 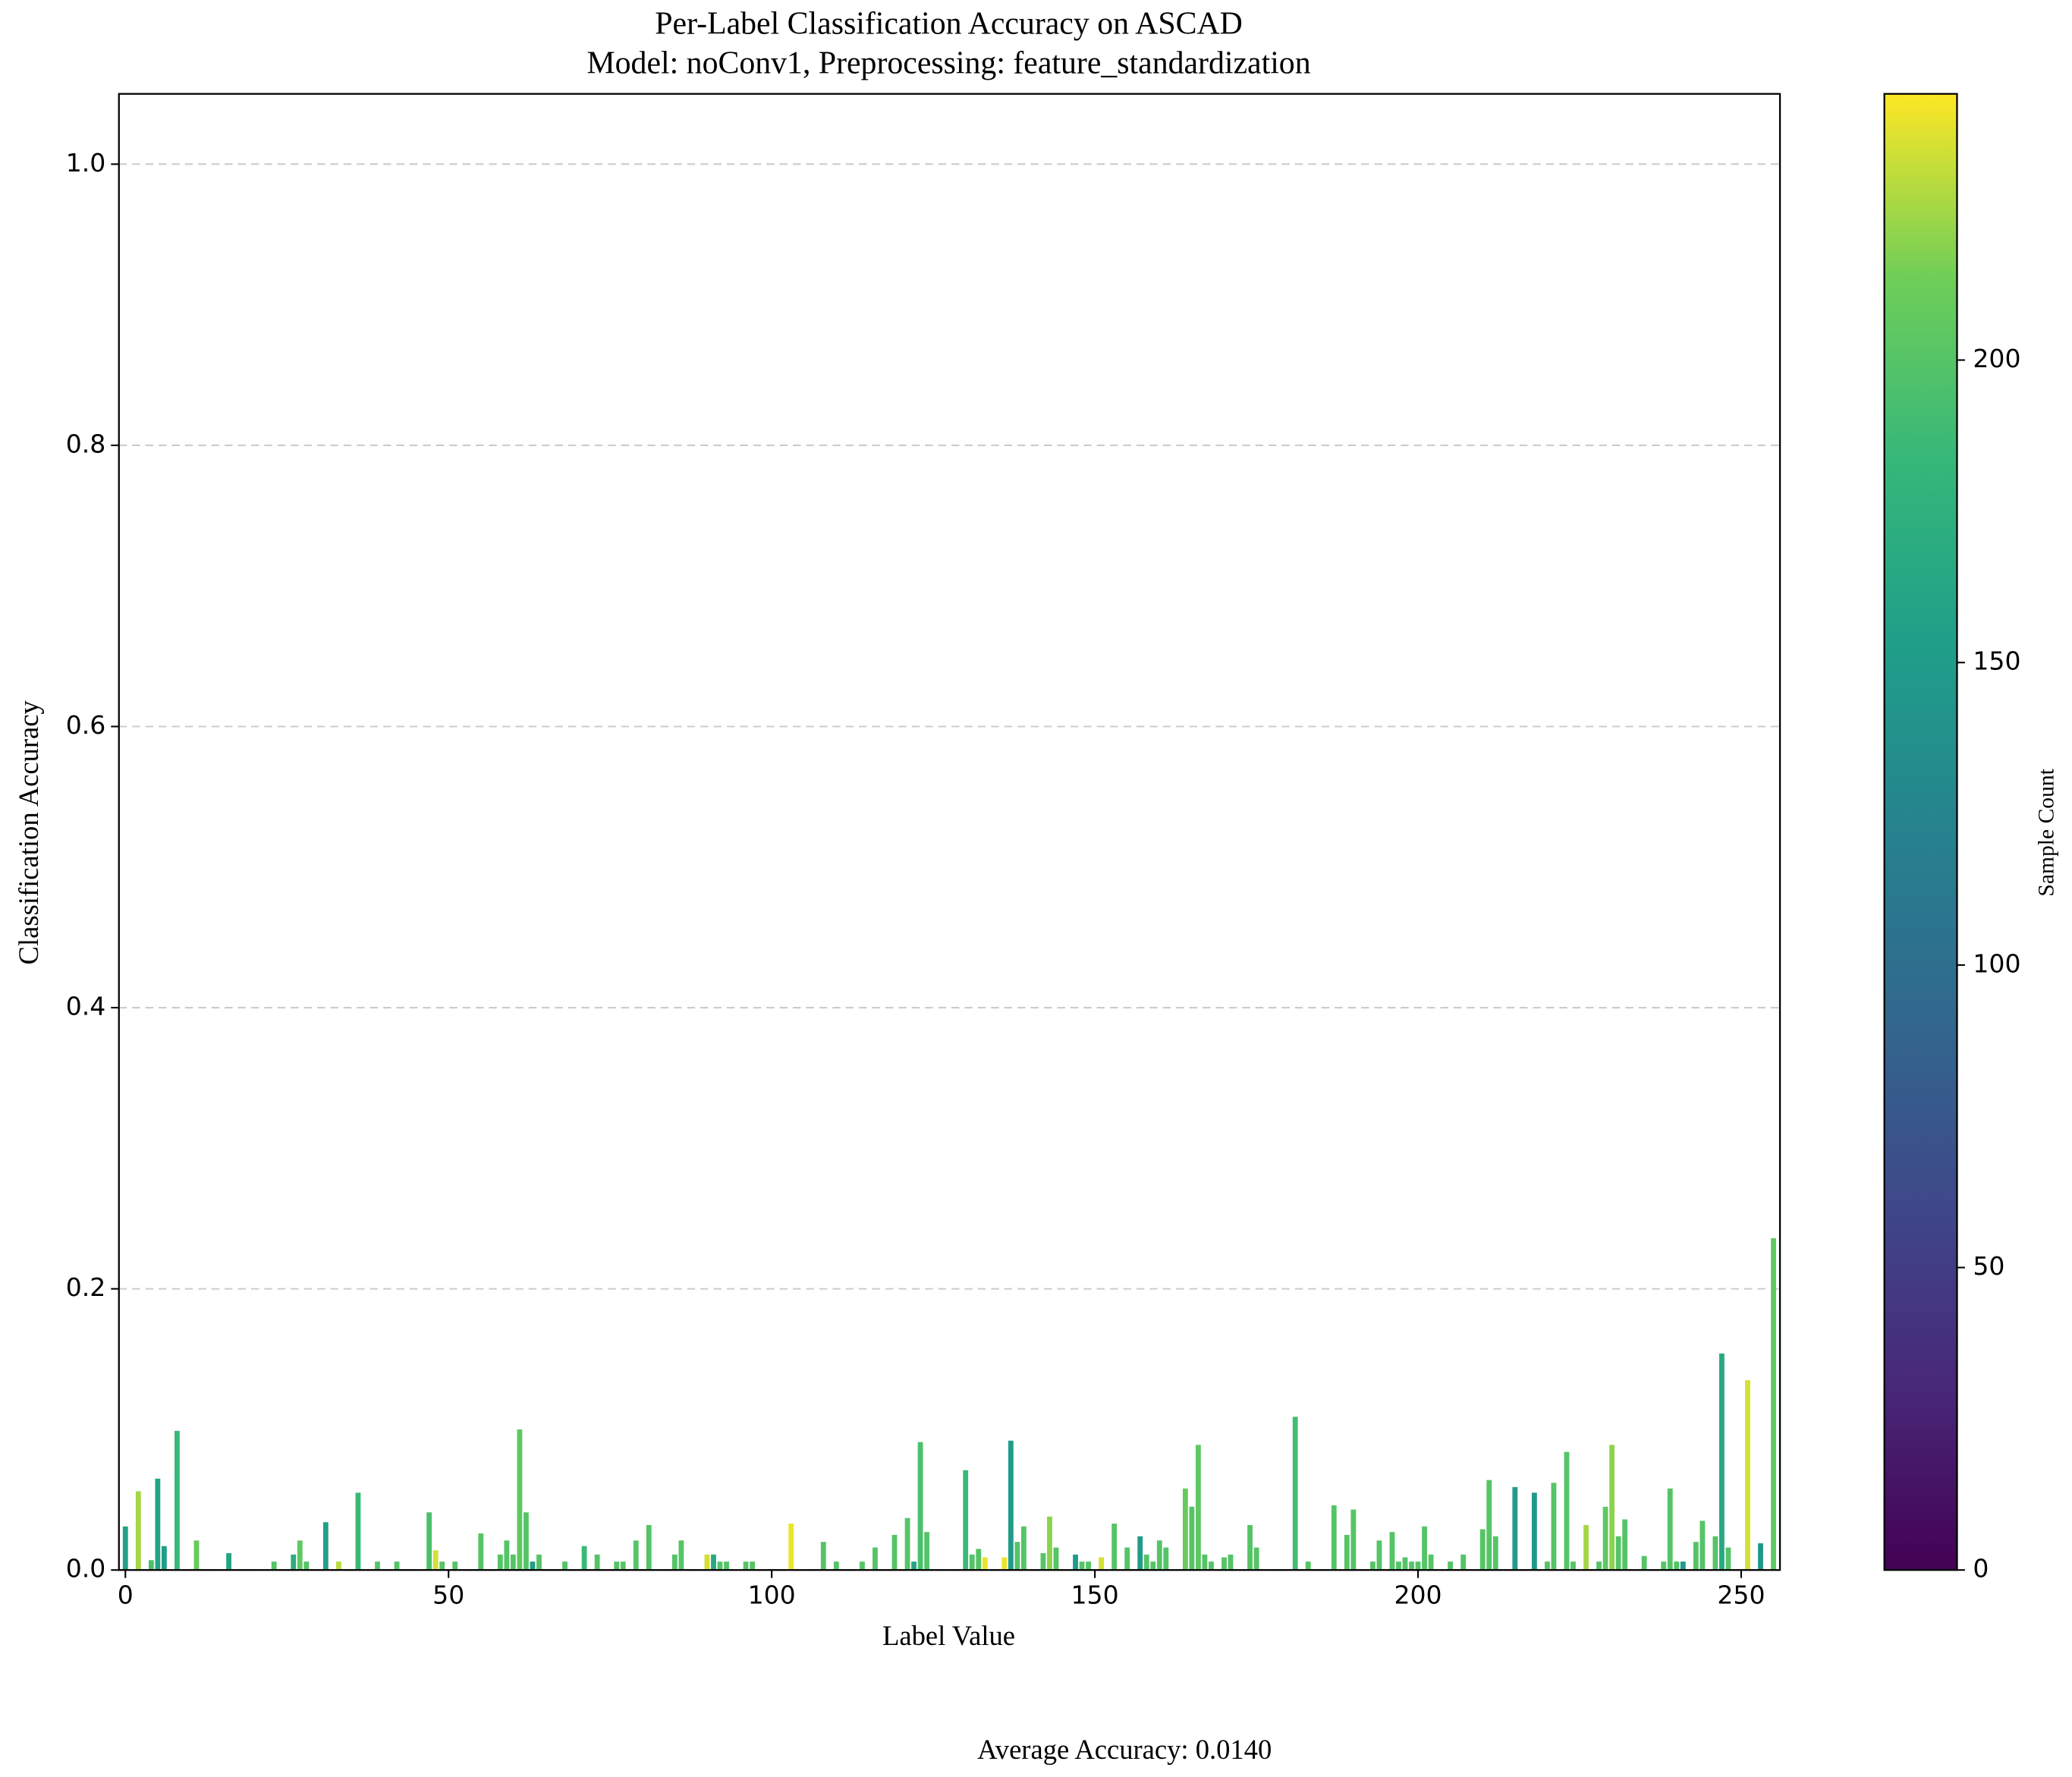 I want to click on x-tick-label: 250, so click(x=1741, y=1595).